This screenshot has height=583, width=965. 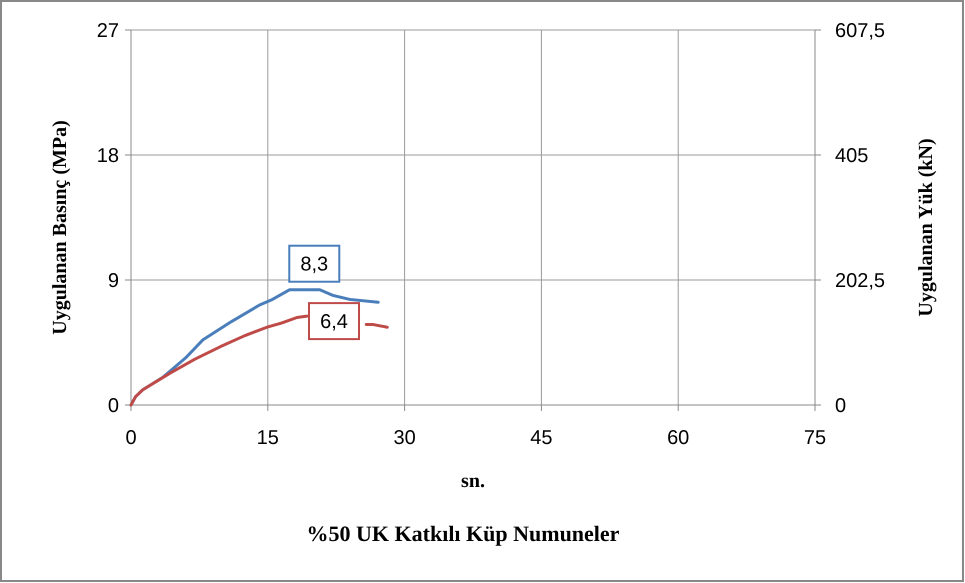 What do you see at coordinates (463, 533) in the screenshot?
I see `text: %50 UK Katkılı Küp Numuneler` at bounding box center [463, 533].